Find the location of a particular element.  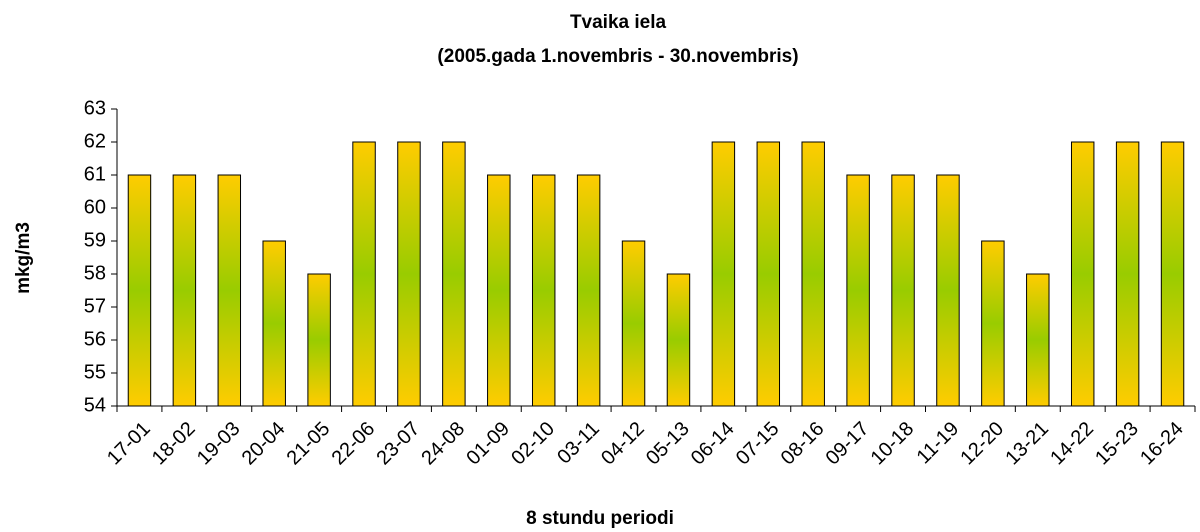

y-tick-label: 59 is located at coordinates (95, 240).